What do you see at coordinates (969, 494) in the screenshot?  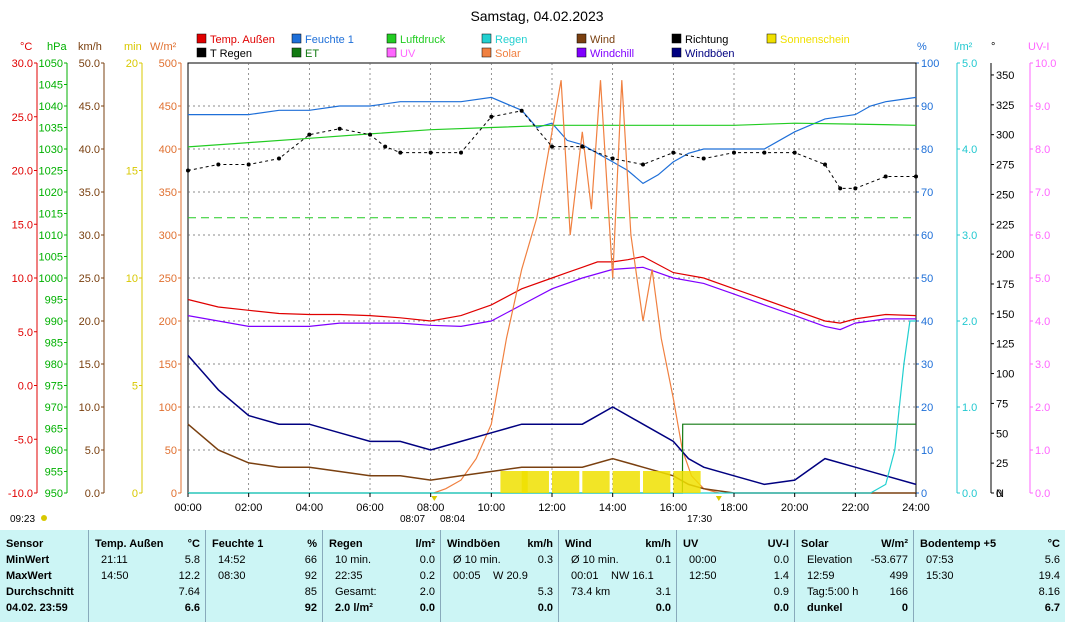 I see `axis-tick-label-right: 0.0` at bounding box center [969, 494].